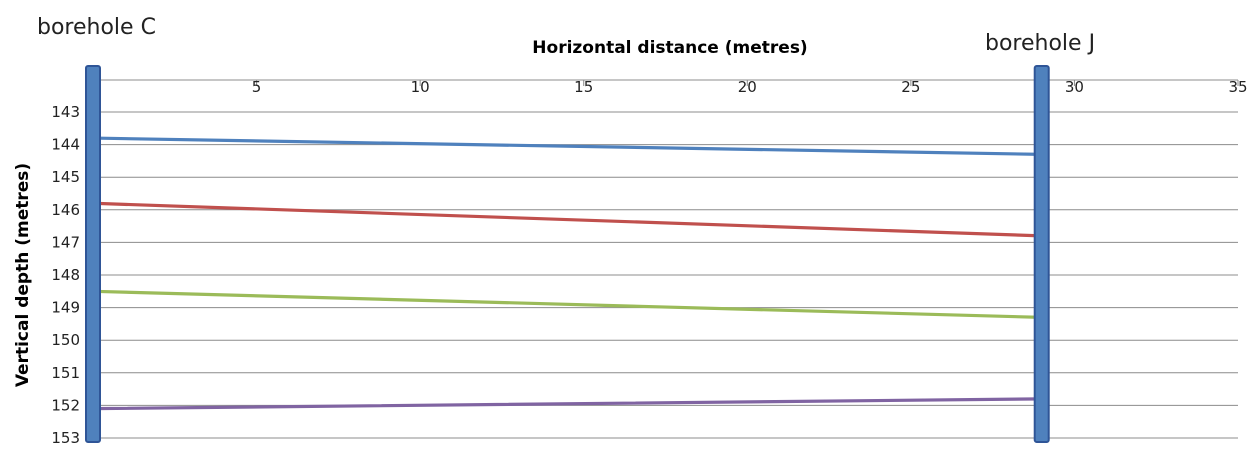  Describe the element at coordinates (910, 87) in the screenshot. I see `x-tick-label: 25` at that location.